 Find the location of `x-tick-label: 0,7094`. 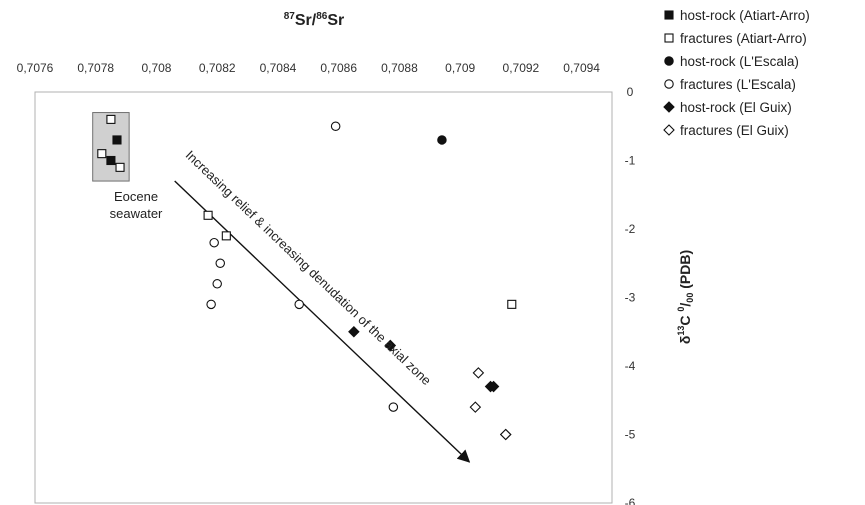

x-tick-label: 0,7094 is located at coordinates (581, 68).